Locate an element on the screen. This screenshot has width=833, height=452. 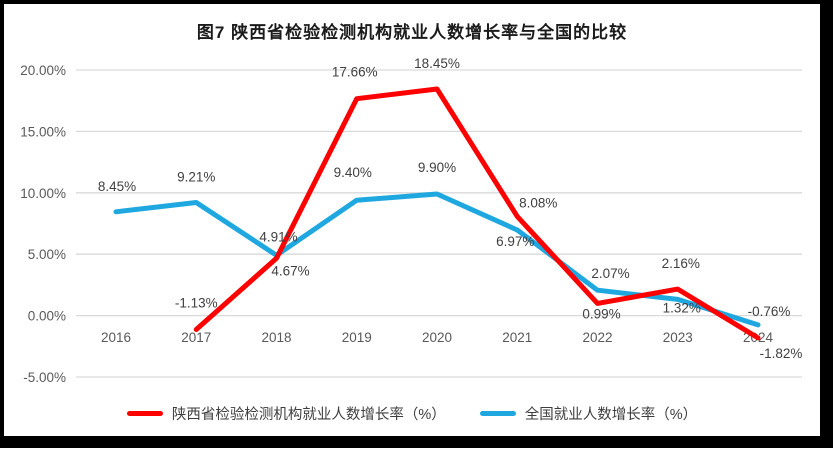
x-category-label: 2017 is located at coordinates (196, 337).